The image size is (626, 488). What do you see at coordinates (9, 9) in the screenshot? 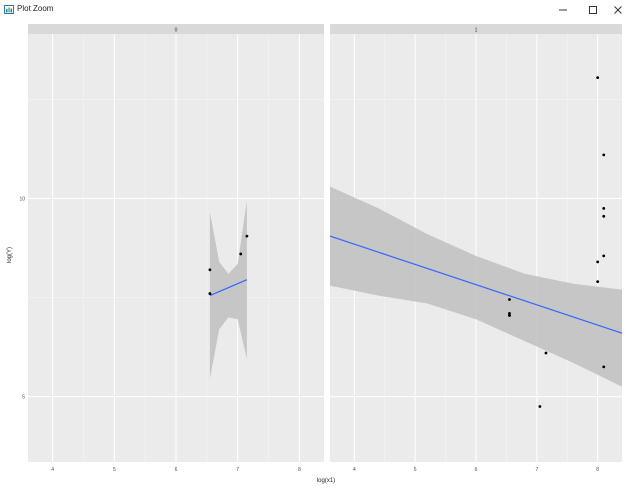
I see `plot-zoom-app-icon` at bounding box center [9, 9].